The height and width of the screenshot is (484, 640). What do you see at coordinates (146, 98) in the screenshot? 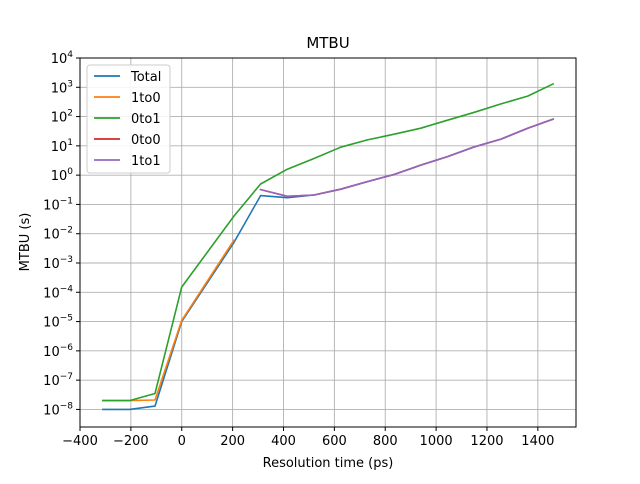
I see `legend-label-1to0: 1to0` at bounding box center [146, 98].